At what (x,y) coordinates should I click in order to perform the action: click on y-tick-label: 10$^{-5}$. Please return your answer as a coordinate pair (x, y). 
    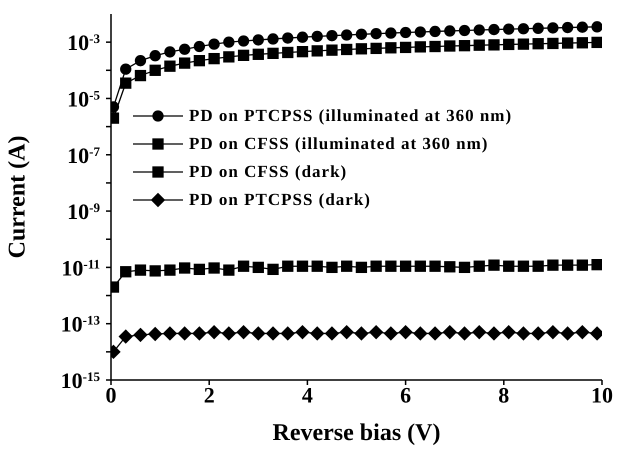
    Looking at the image, I should click on (83, 99).